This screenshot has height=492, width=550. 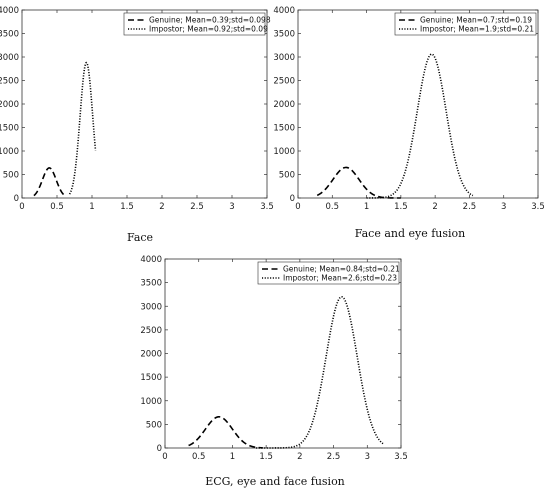 What do you see at coordinates (340, 278) in the screenshot?
I see `legend-label: Impostor; Mean=2.6;std=0.23` at bounding box center [340, 278].